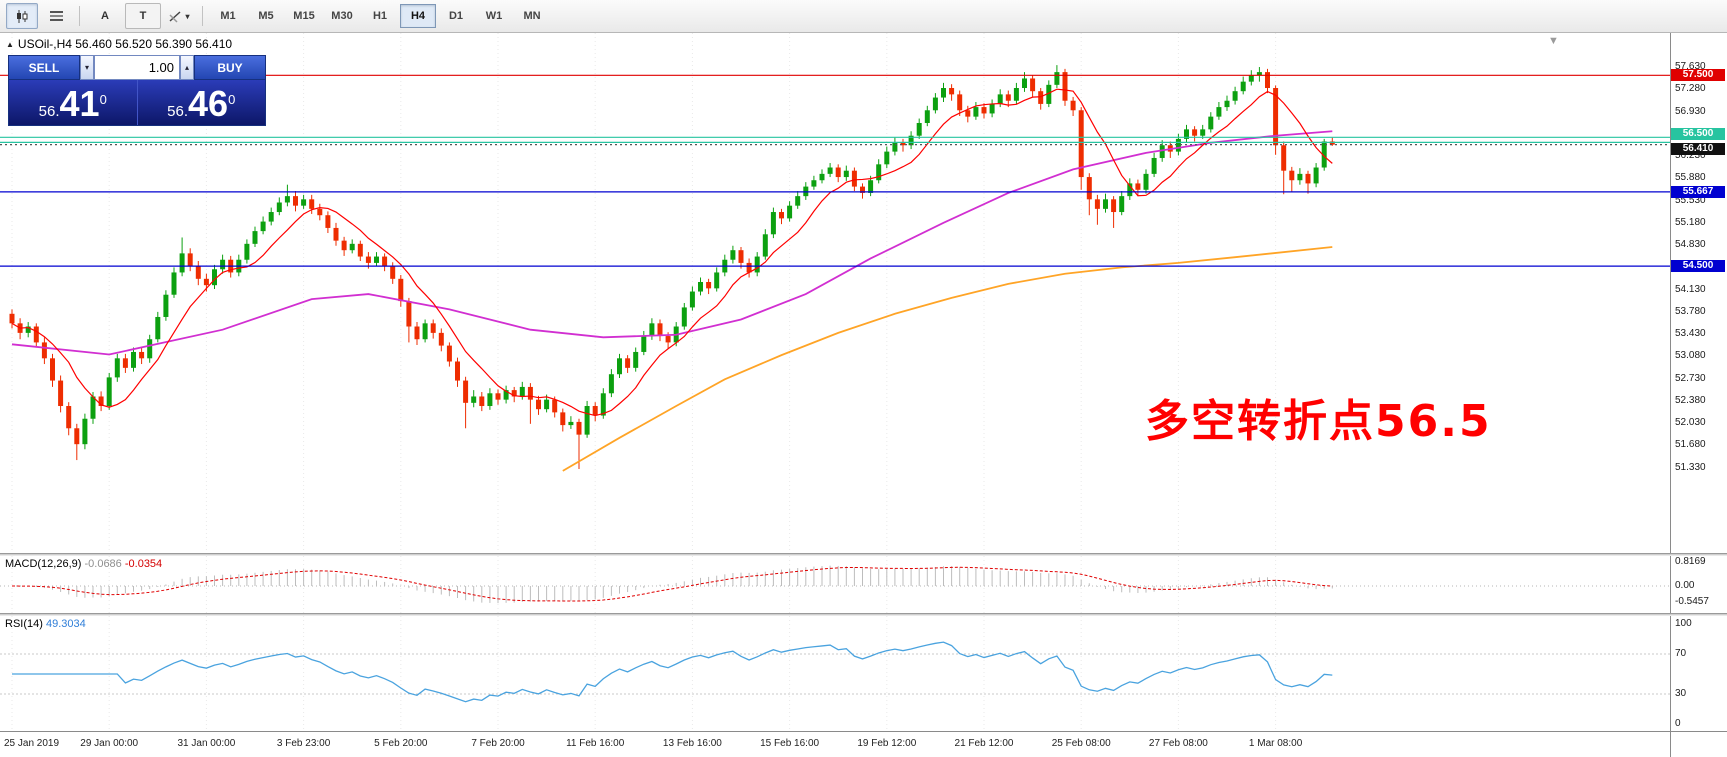 The height and width of the screenshot is (757, 1727). What do you see at coordinates (206, 743) in the screenshot?
I see `time-axis-label: 31 Jan 00:00` at bounding box center [206, 743].